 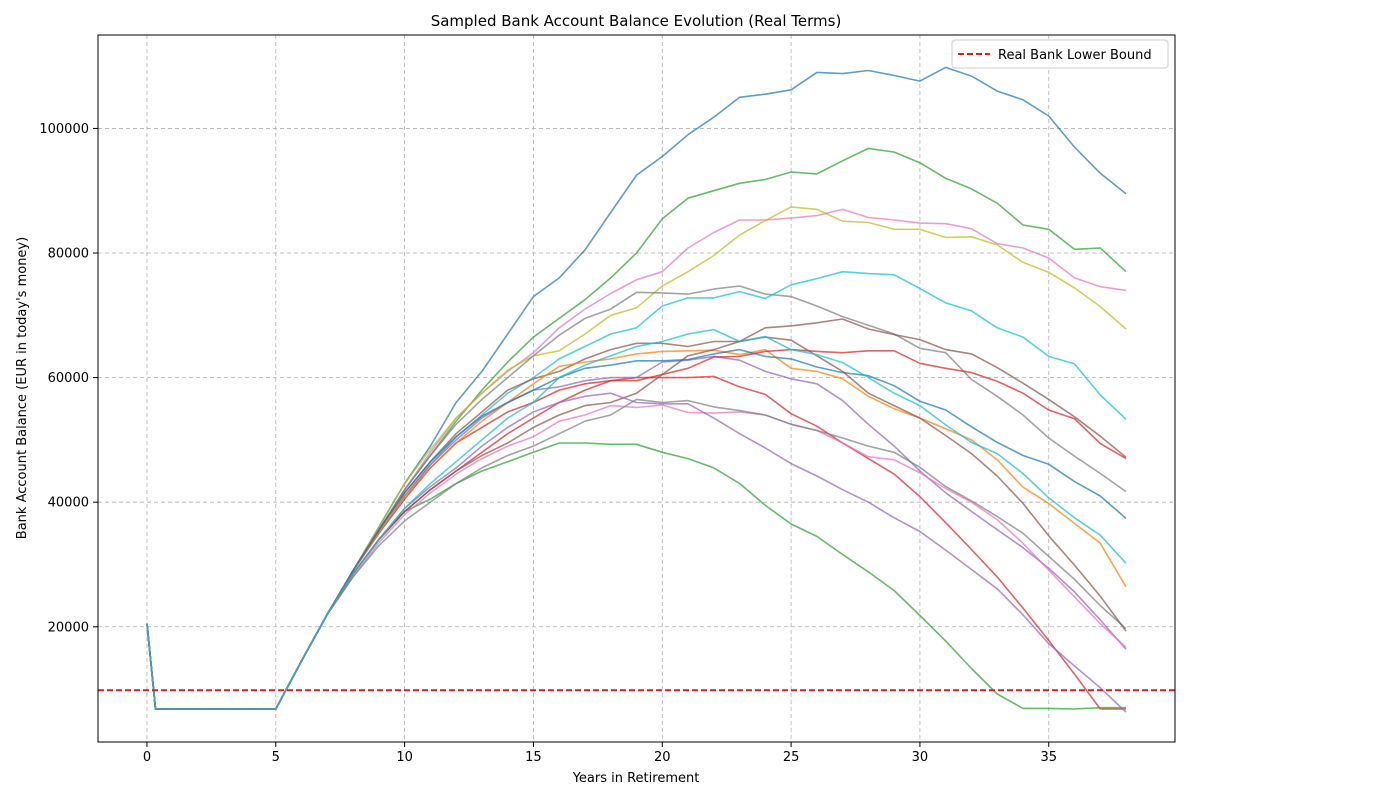 I want to click on x-tick-label: 0, so click(x=147, y=757).